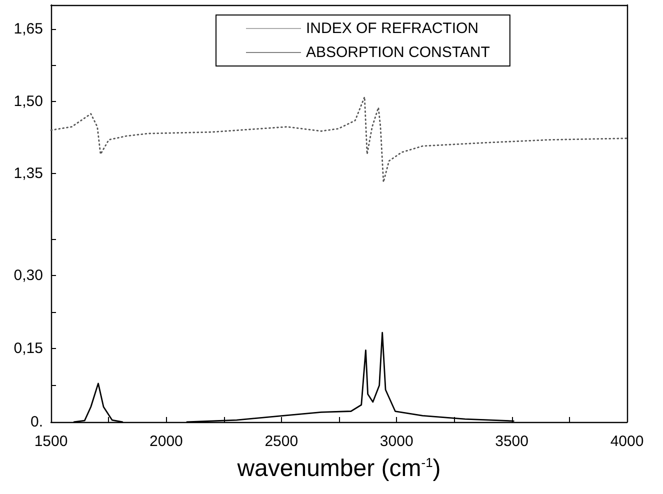  Describe the element at coordinates (166, 441) in the screenshot. I see `x-tick-label: 2000` at that location.